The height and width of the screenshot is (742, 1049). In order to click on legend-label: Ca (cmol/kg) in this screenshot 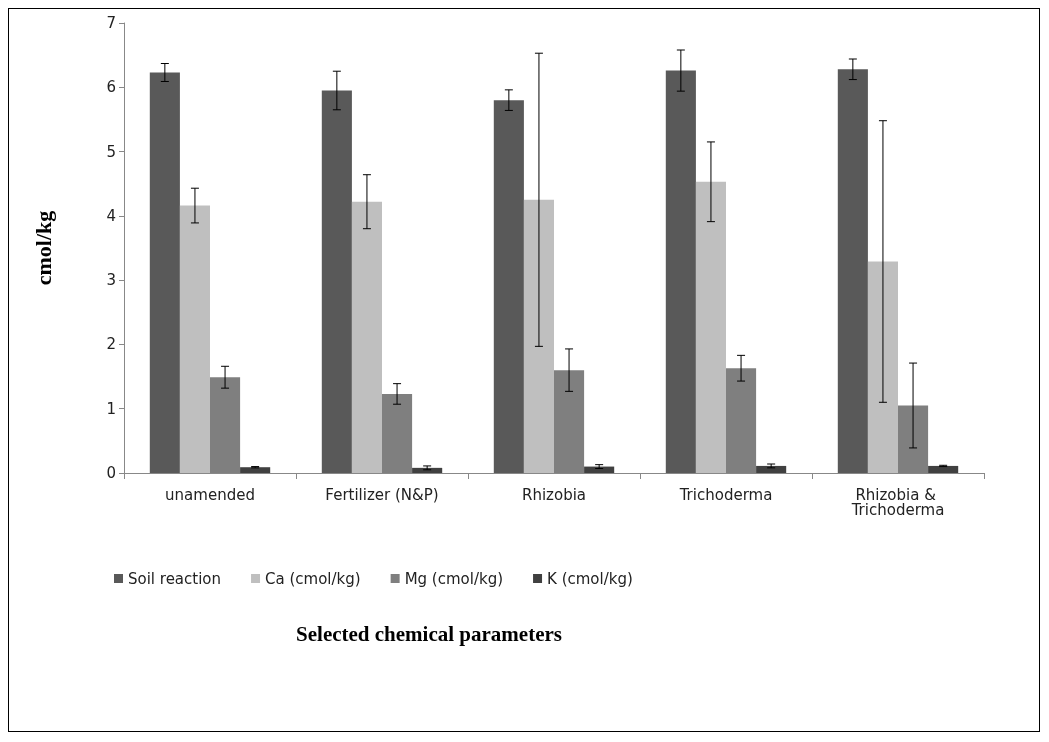, I will do `click(313, 578)`.